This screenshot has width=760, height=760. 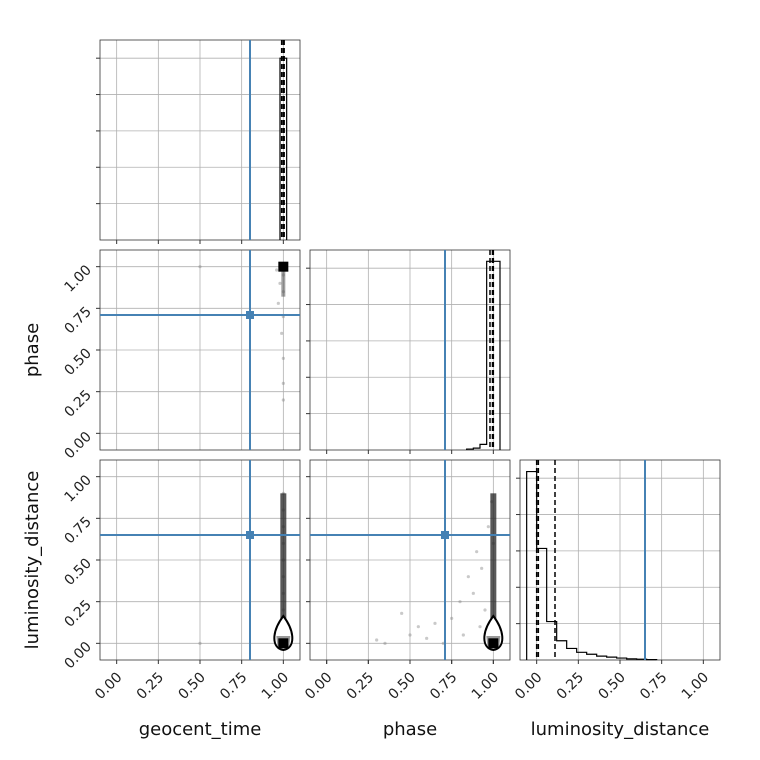 I want to click on hist-panel-phase, so click(x=408, y=350).